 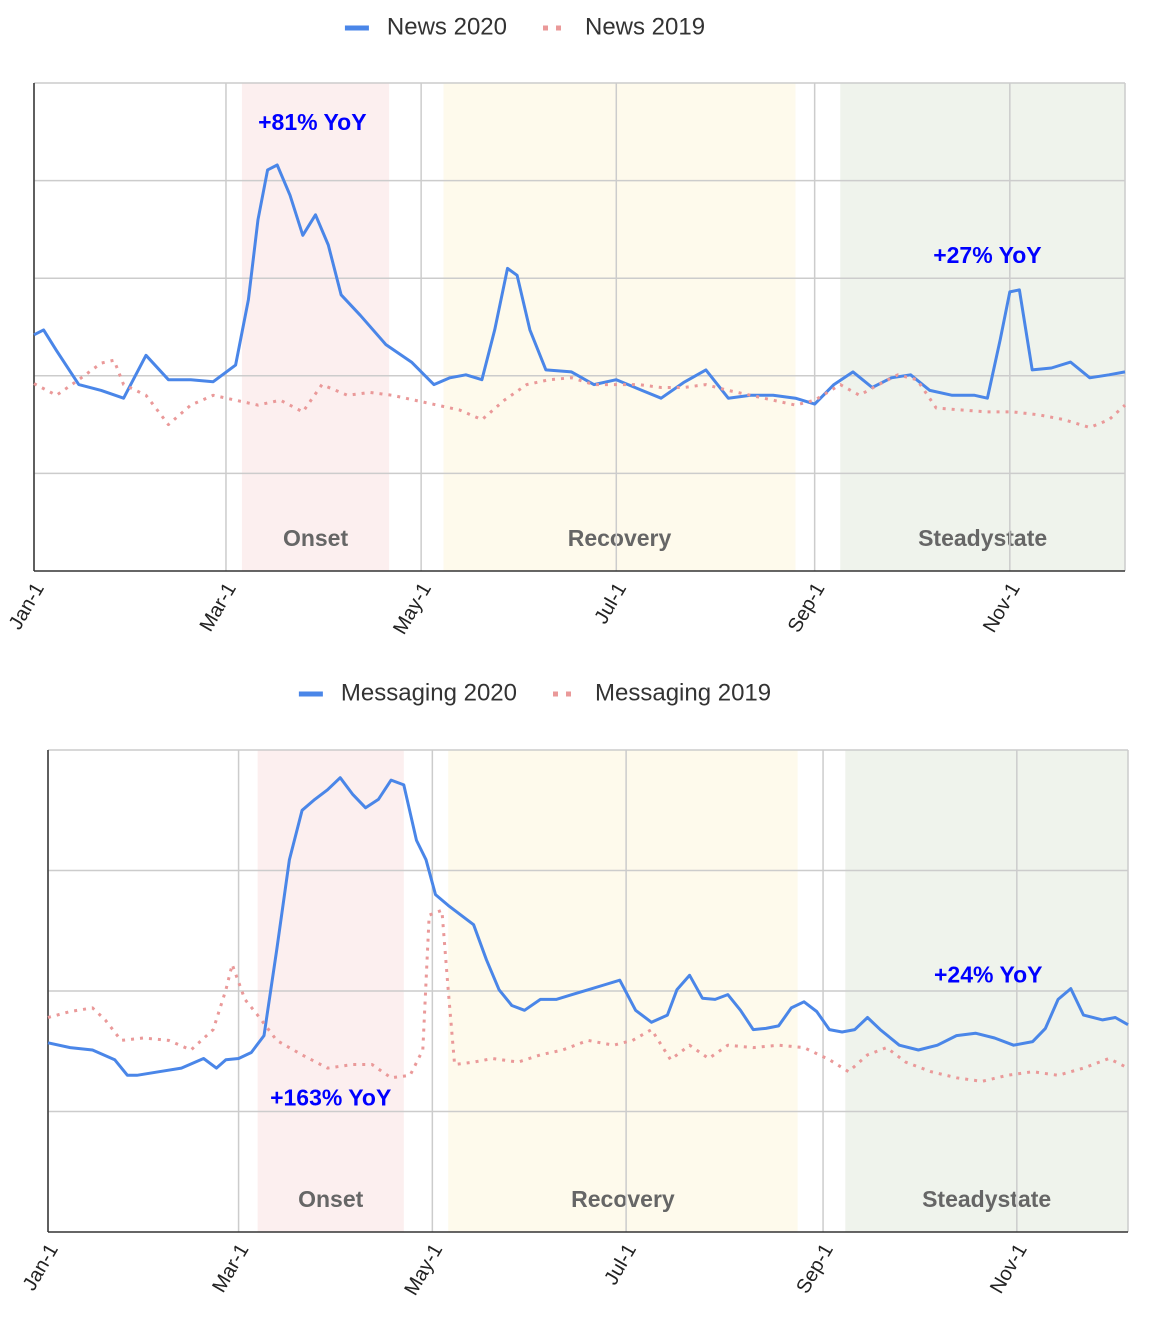 I want to click on legend-label: News 2020, so click(x=447, y=26).